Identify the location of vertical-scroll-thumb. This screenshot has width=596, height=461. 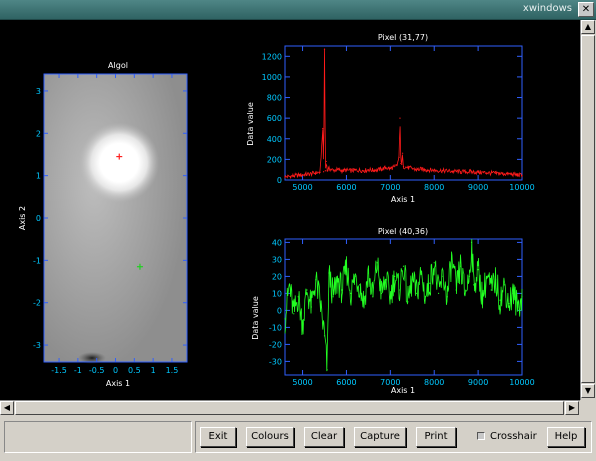
(588, 209).